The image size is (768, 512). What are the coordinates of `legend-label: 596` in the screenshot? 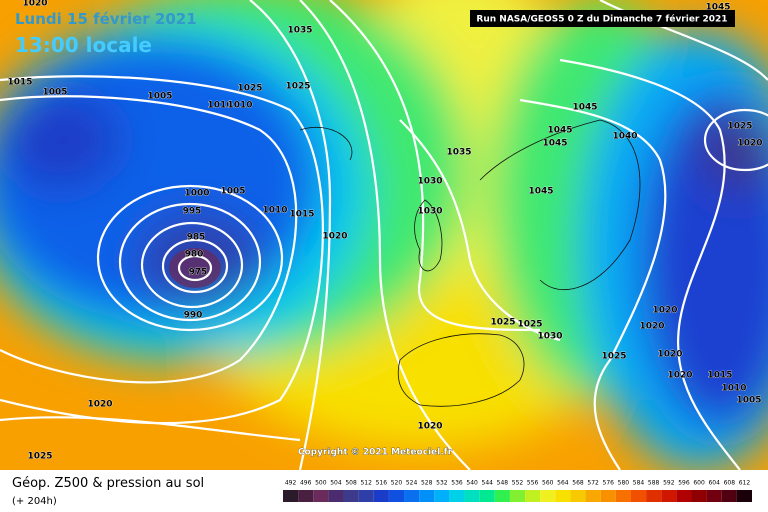 It's located at (684, 483).